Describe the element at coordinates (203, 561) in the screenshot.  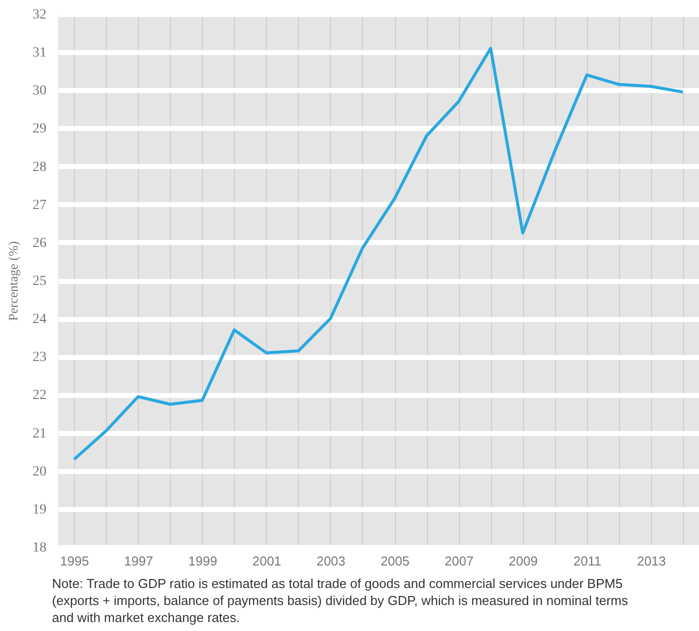
I see `x-tick-label: 1999` at that location.